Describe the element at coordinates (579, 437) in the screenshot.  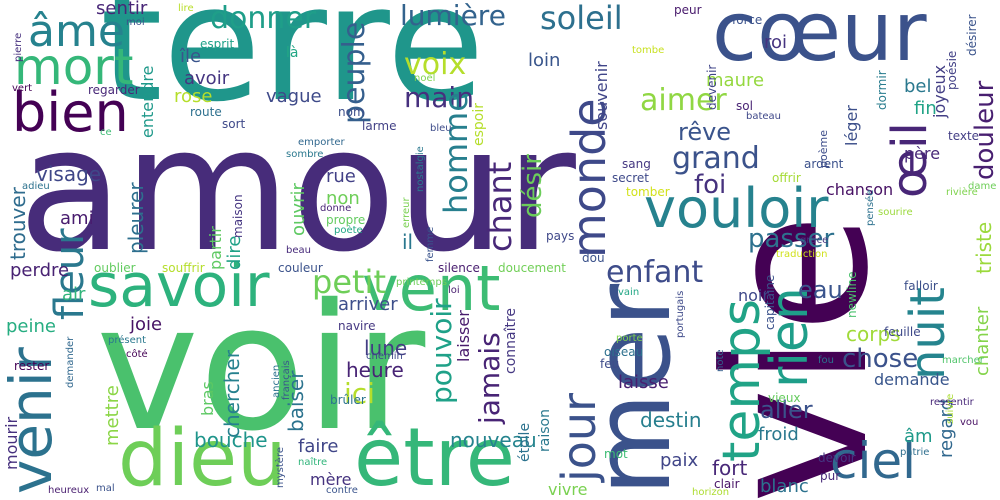
I see `word: jour` at that location.